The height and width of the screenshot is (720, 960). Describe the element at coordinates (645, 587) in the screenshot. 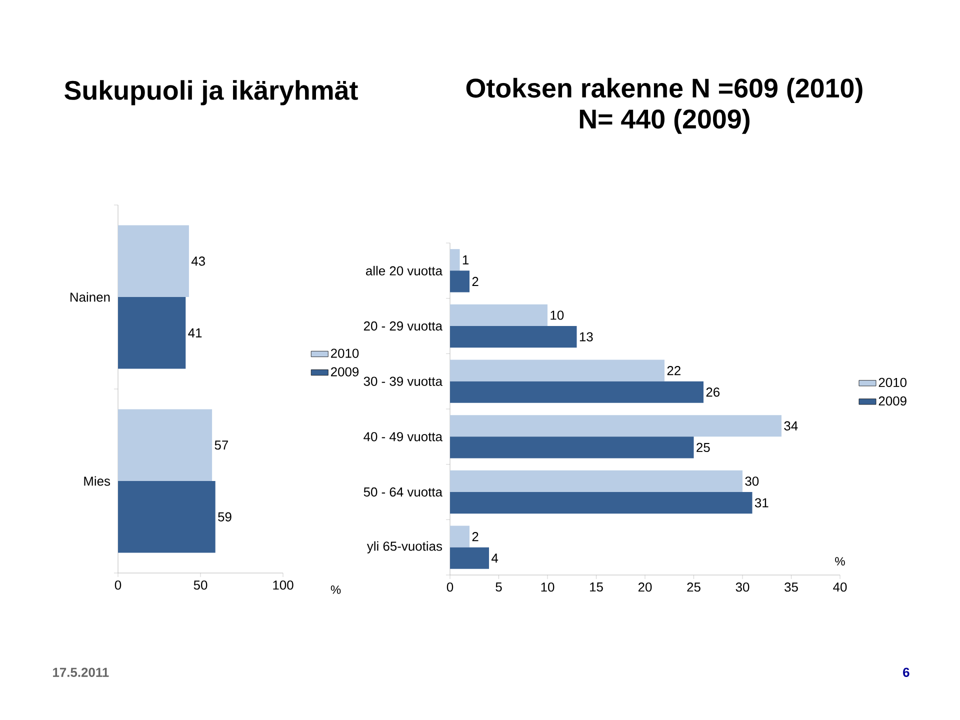

I see `x-tick-label: 20` at that location.